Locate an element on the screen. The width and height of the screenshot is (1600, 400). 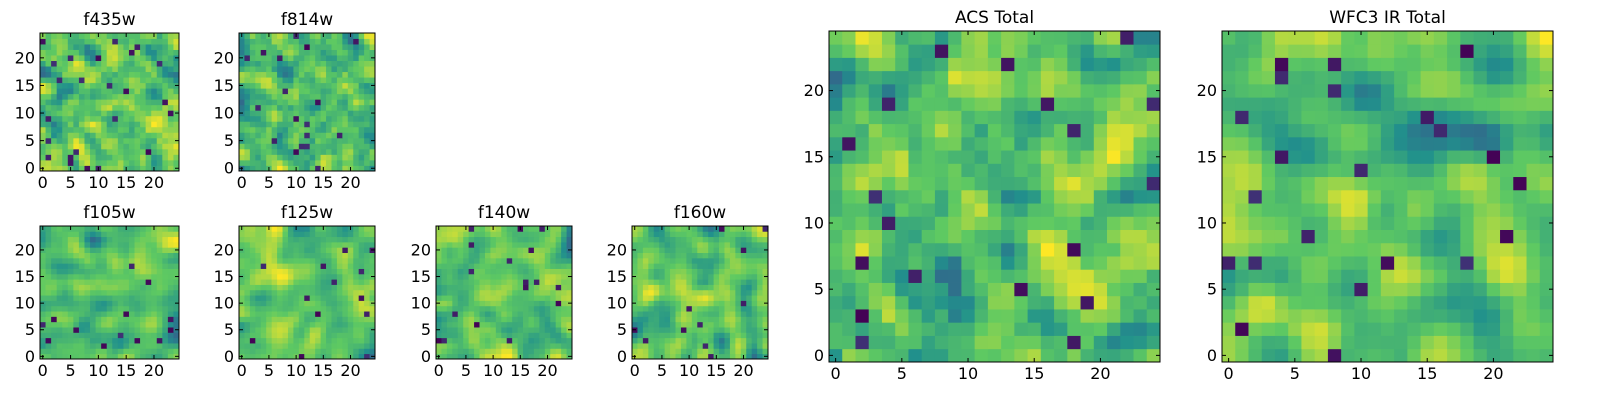
x-tick-label: 0 is located at coordinates (242, 182).